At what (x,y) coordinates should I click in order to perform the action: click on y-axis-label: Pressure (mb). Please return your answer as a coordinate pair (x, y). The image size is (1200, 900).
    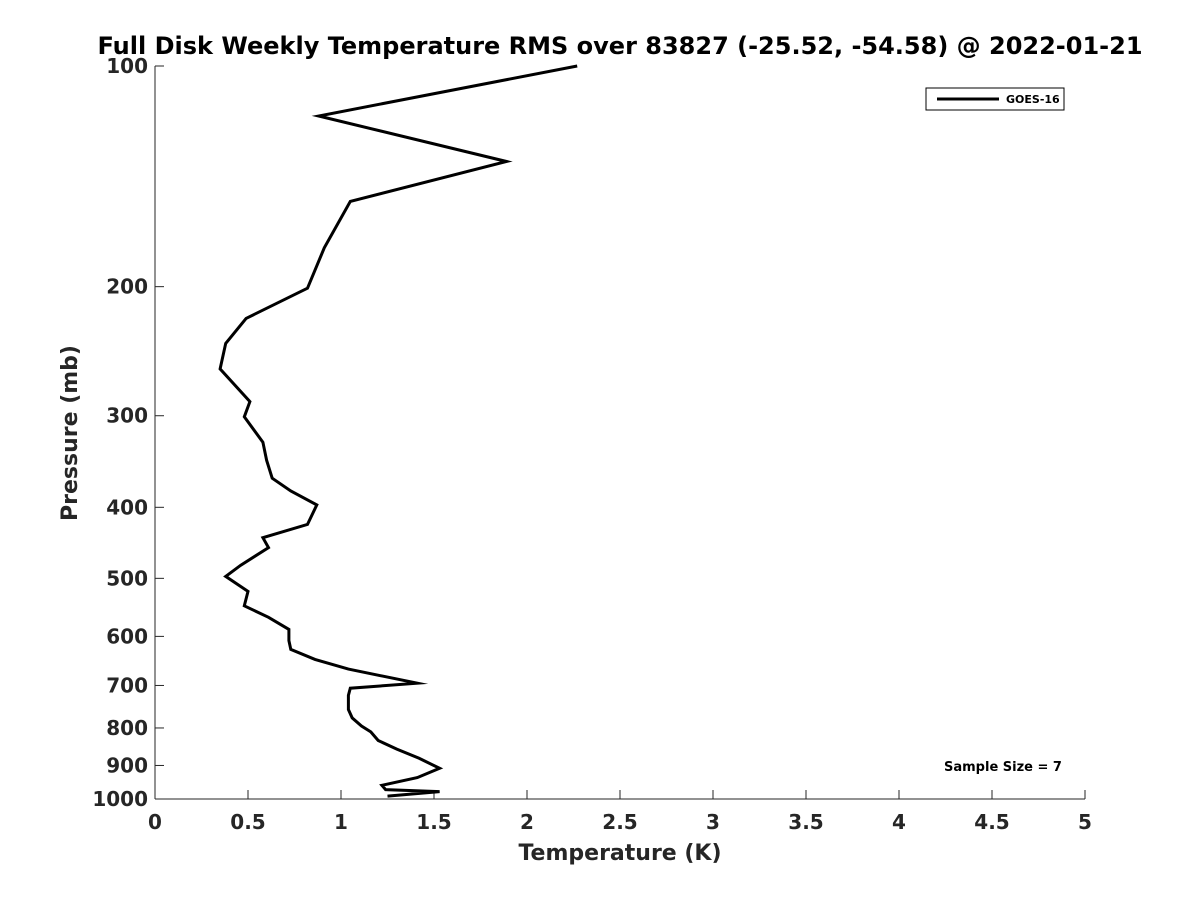
    Looking at the image, I should click on (70, 433).